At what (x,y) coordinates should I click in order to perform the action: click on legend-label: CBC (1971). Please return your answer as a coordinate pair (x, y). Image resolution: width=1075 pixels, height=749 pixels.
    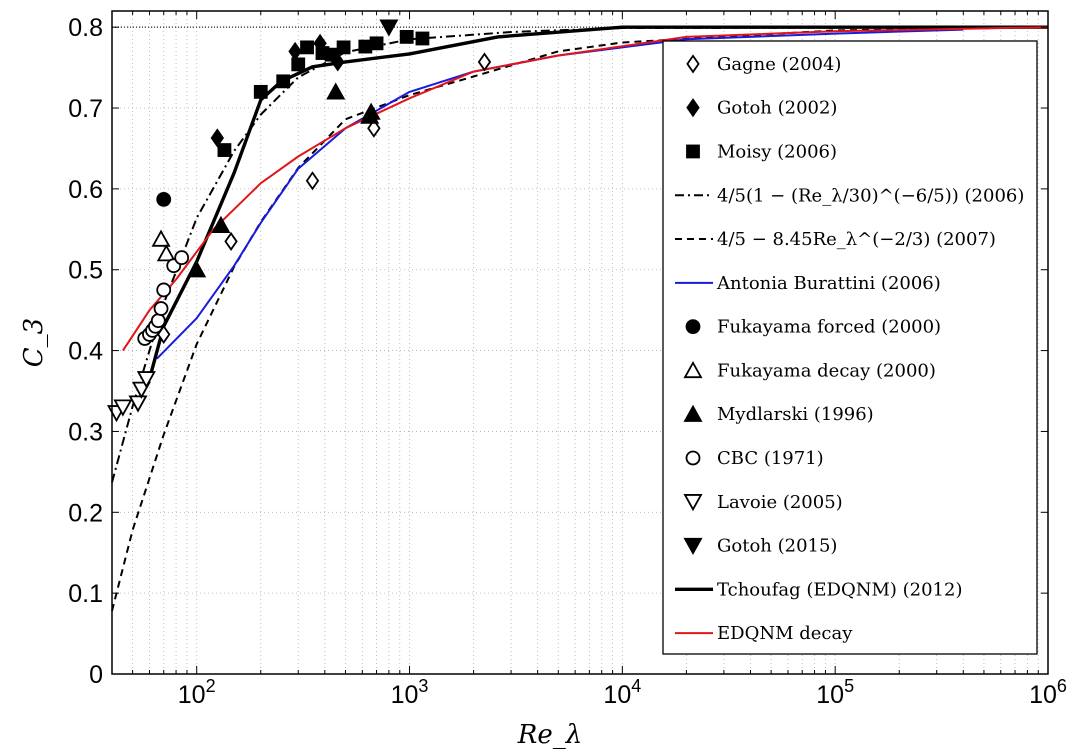
    Looking at the image, I should click on (770, 458).